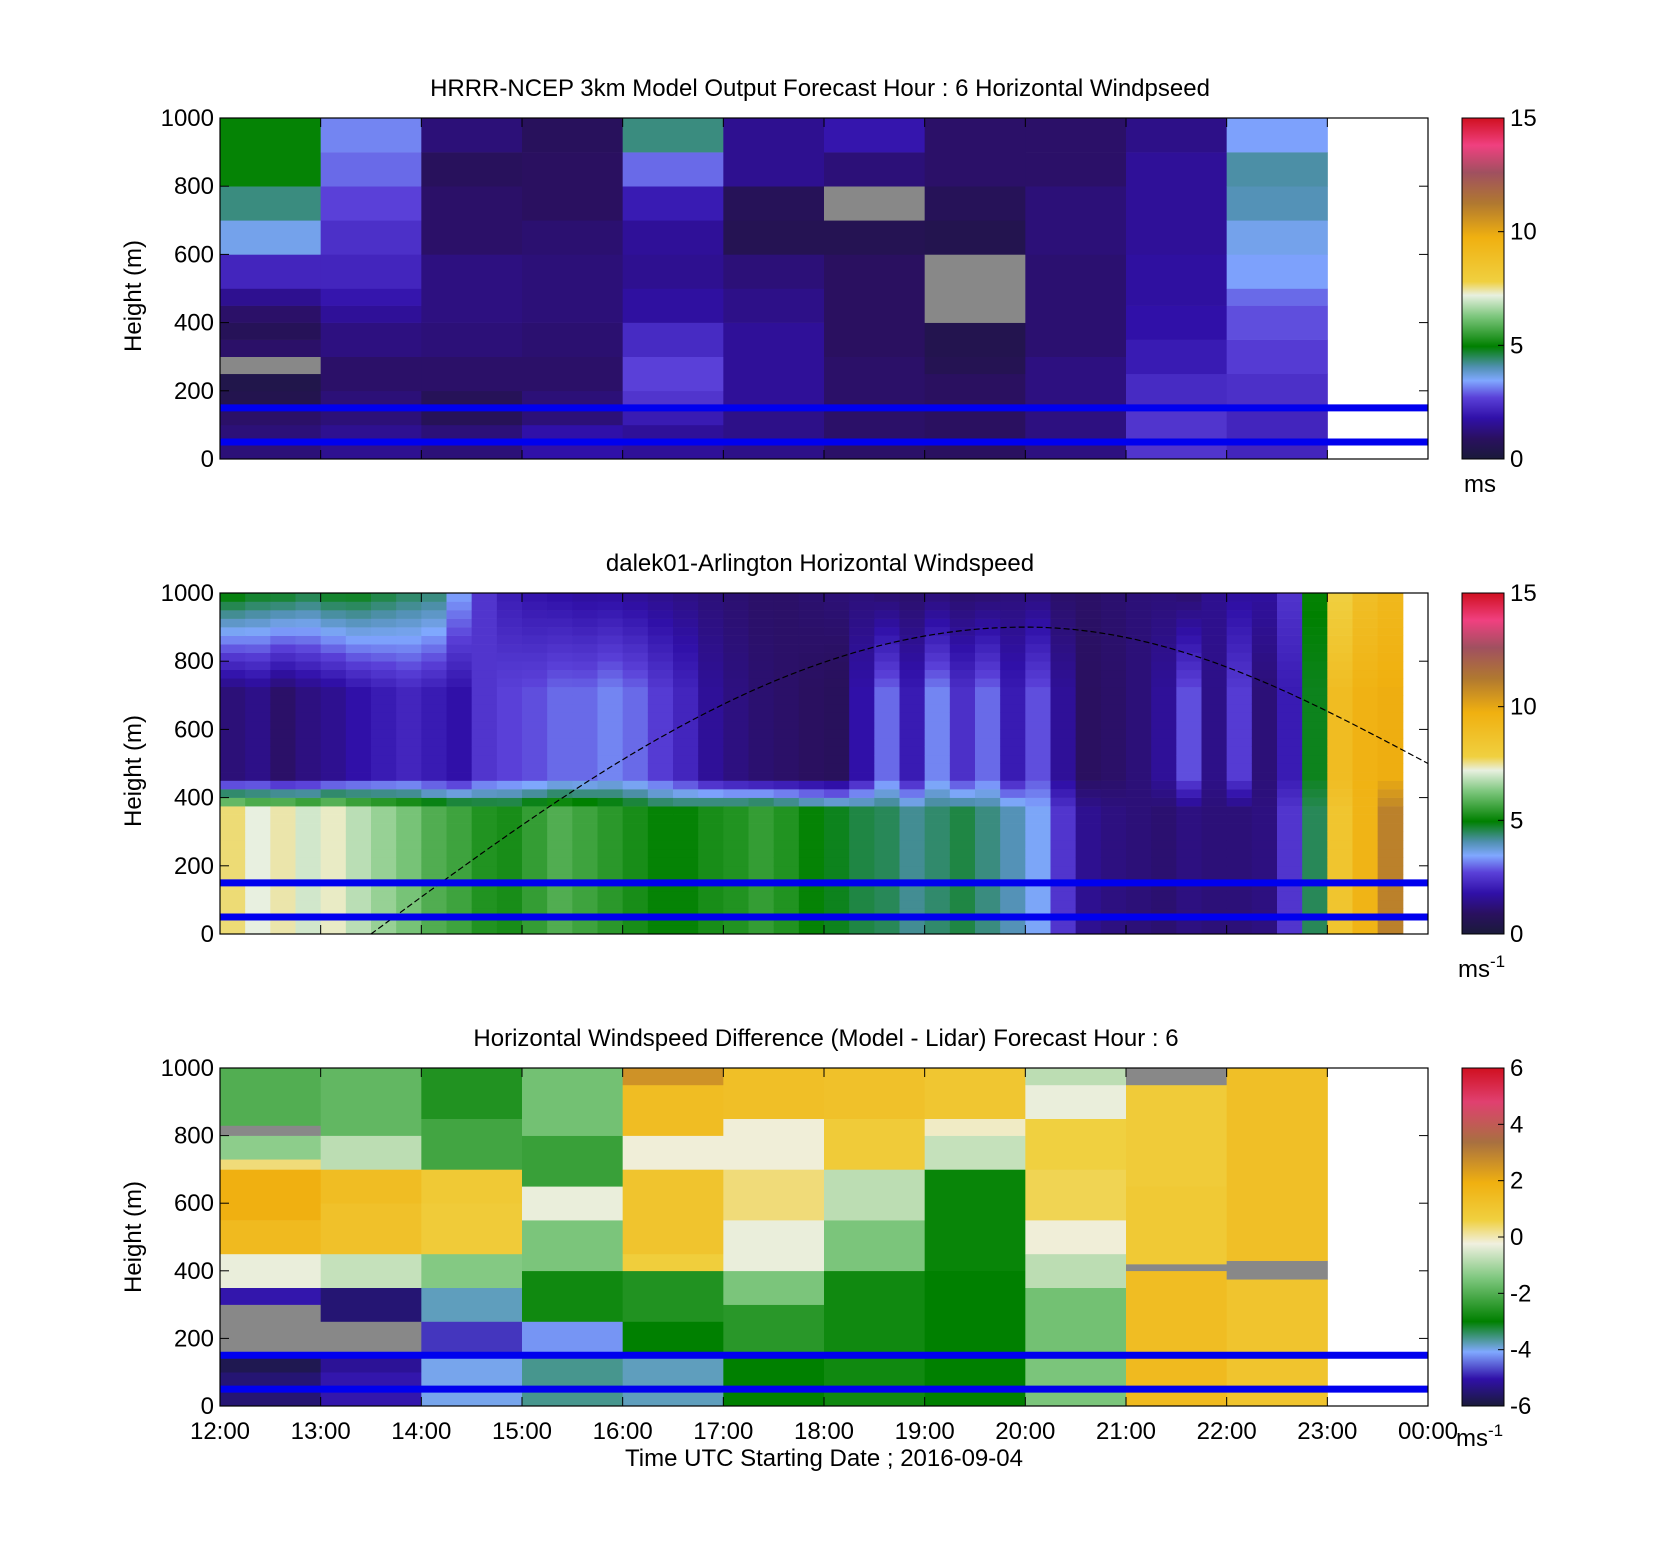 The height and width of the screenshot is (1561, 1680). Describe the element at coordinates (1481, 967) in the screenshot. I see `colorbar-unit: ms-1` at that location.